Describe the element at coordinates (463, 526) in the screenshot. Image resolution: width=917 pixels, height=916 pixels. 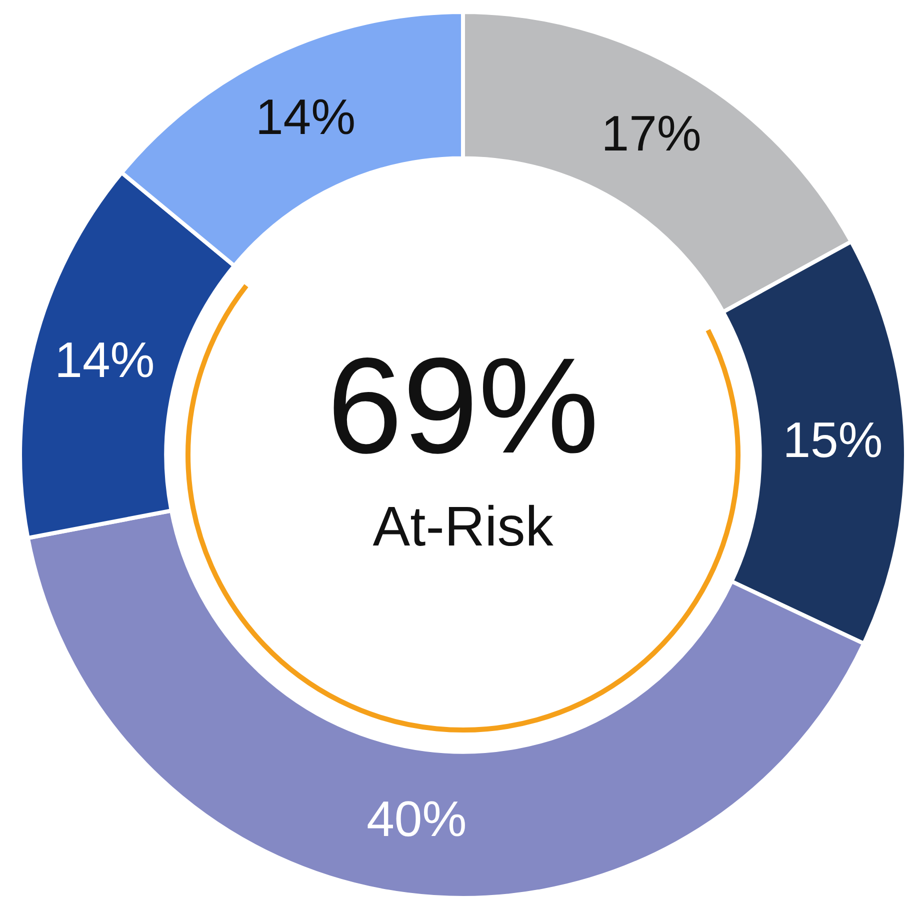
I see `text: At-Risk` at that location.